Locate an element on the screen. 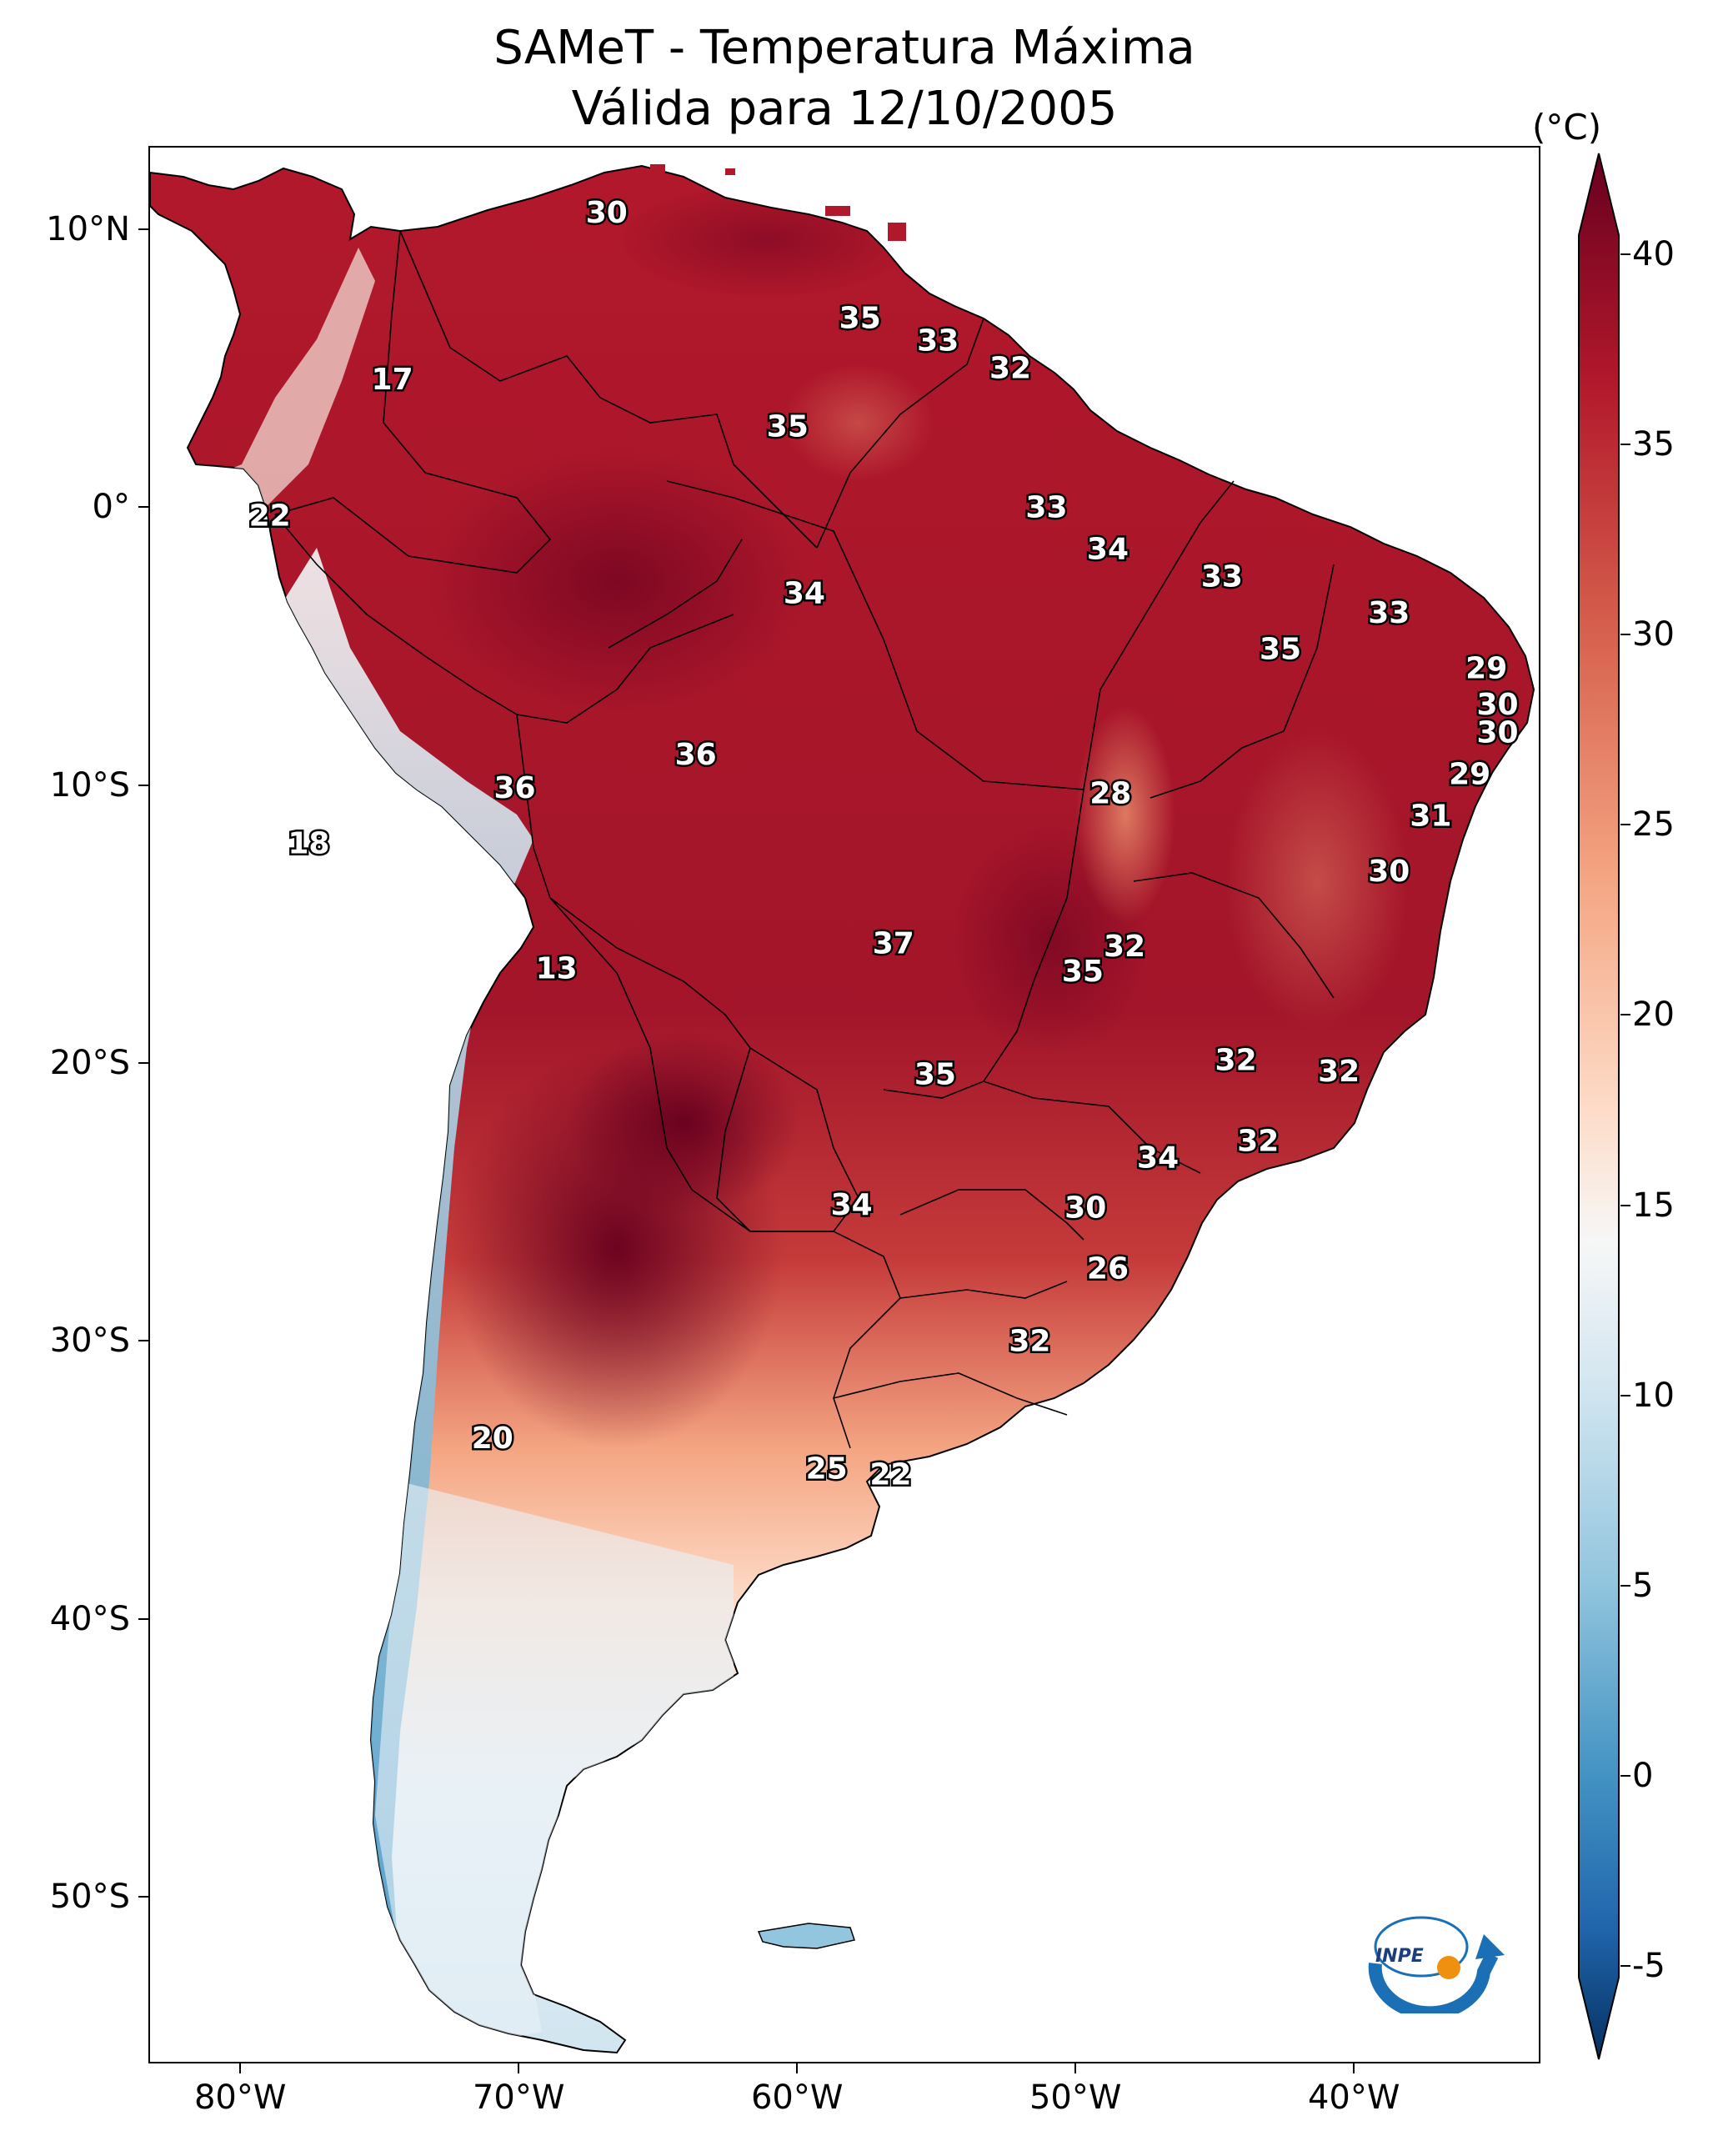 The height and width of the screenshot is (2156, 1723). colorbar-gradient is located at coordinates (1599, 1106).